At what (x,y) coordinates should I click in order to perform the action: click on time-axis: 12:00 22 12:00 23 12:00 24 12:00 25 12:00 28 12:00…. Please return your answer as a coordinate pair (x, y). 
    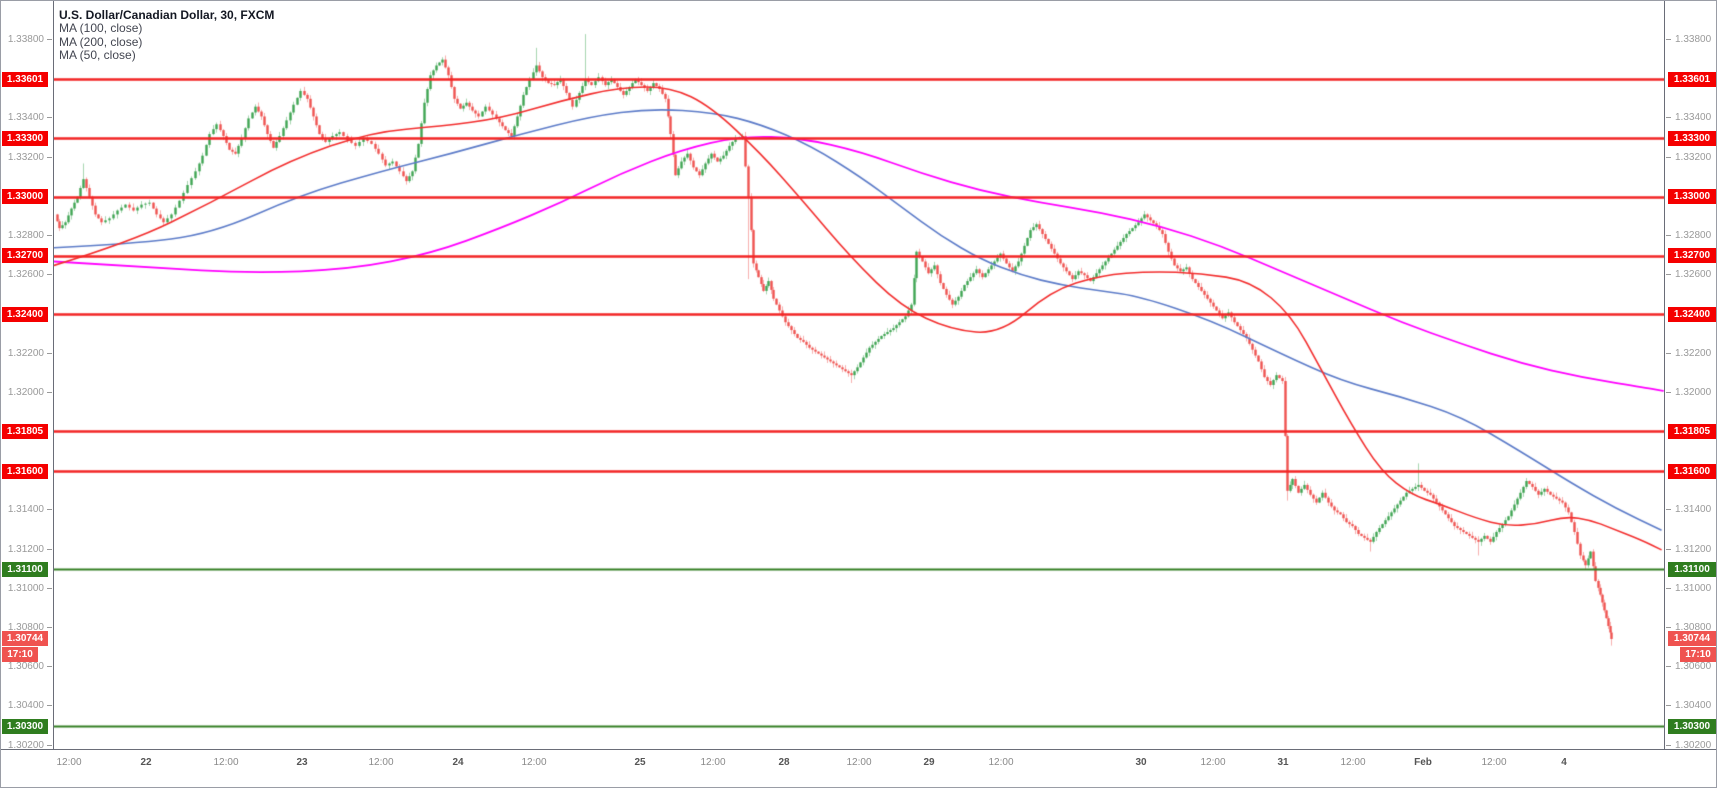
    Looking at the image, I should click on (858, 768).